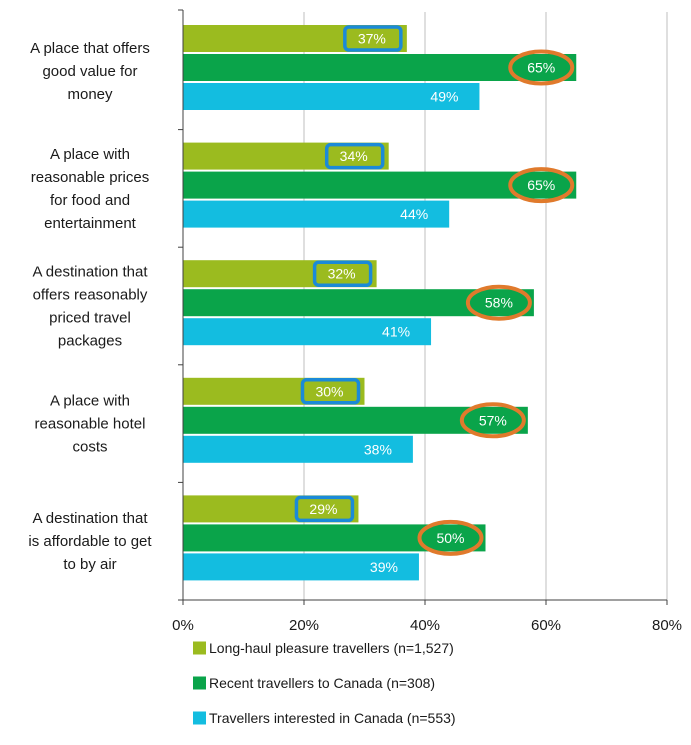  What do you see at coordinates (414, 214) in the screenshot?
I see `data-label-s2-c1: 44%` at bounding box center [414, 214].